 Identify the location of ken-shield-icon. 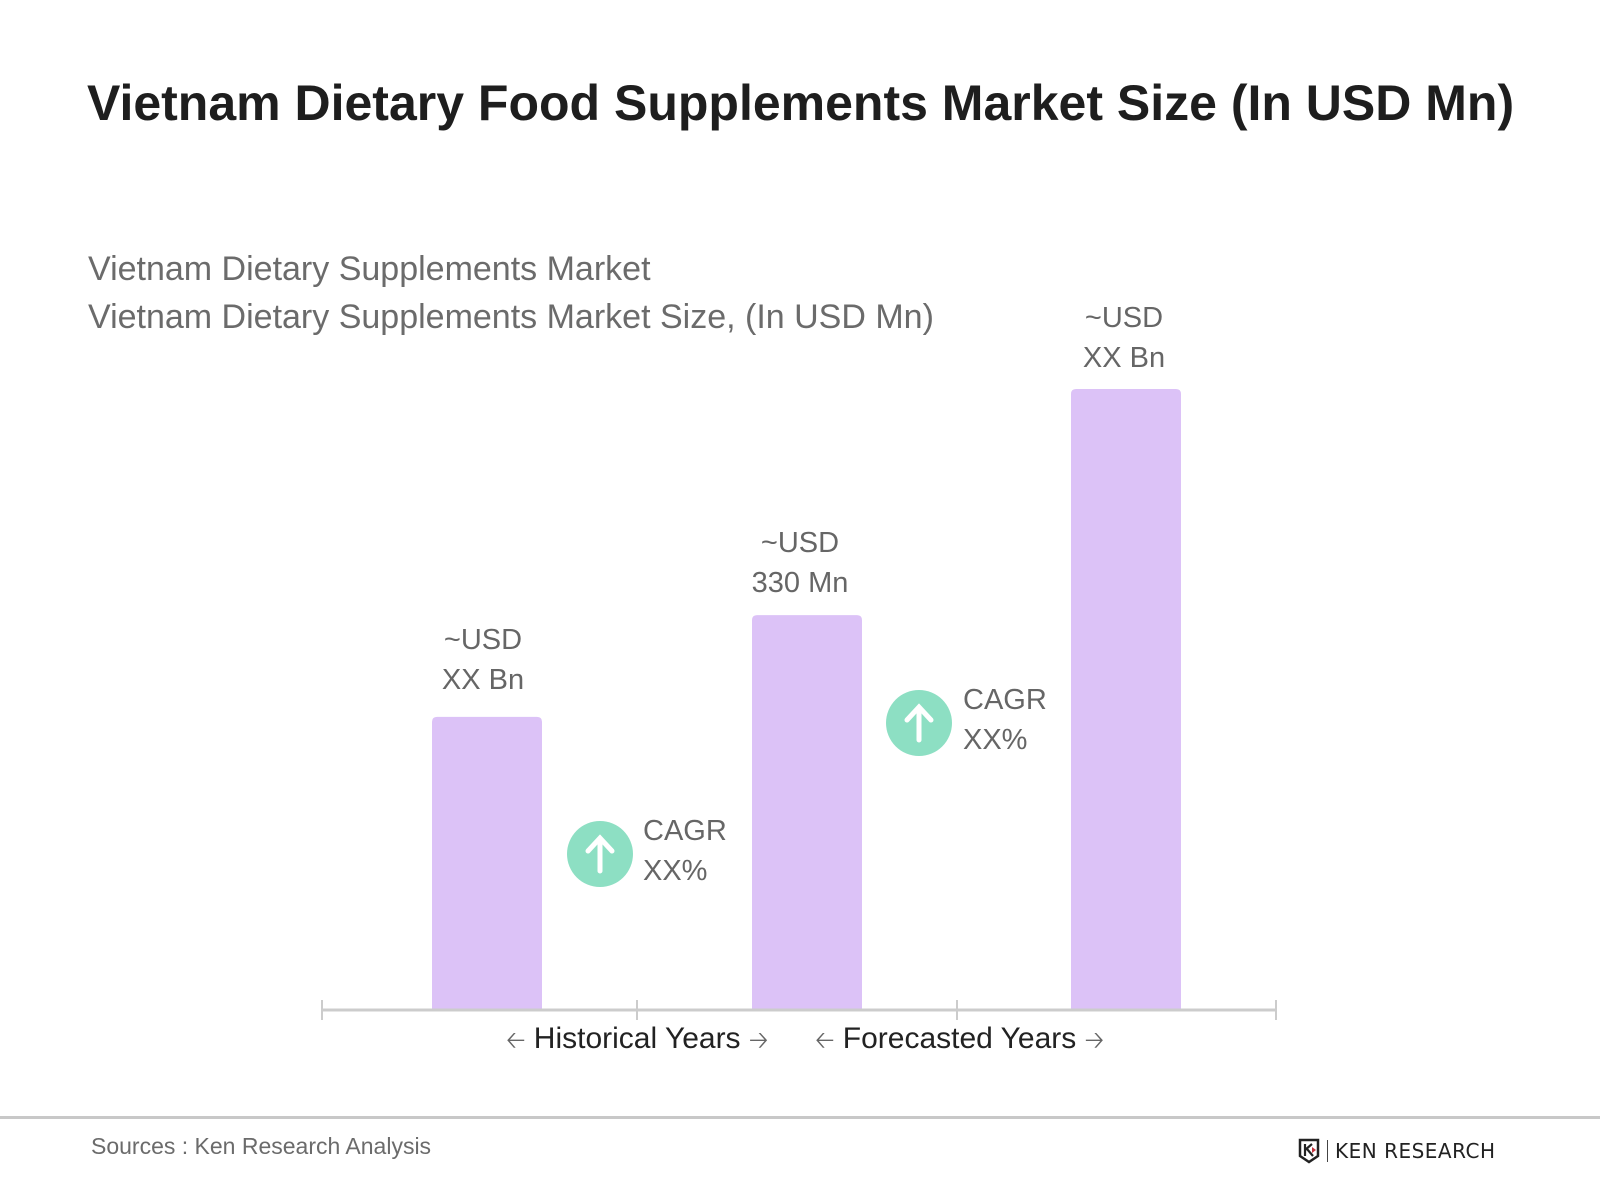
(1309, 1151).